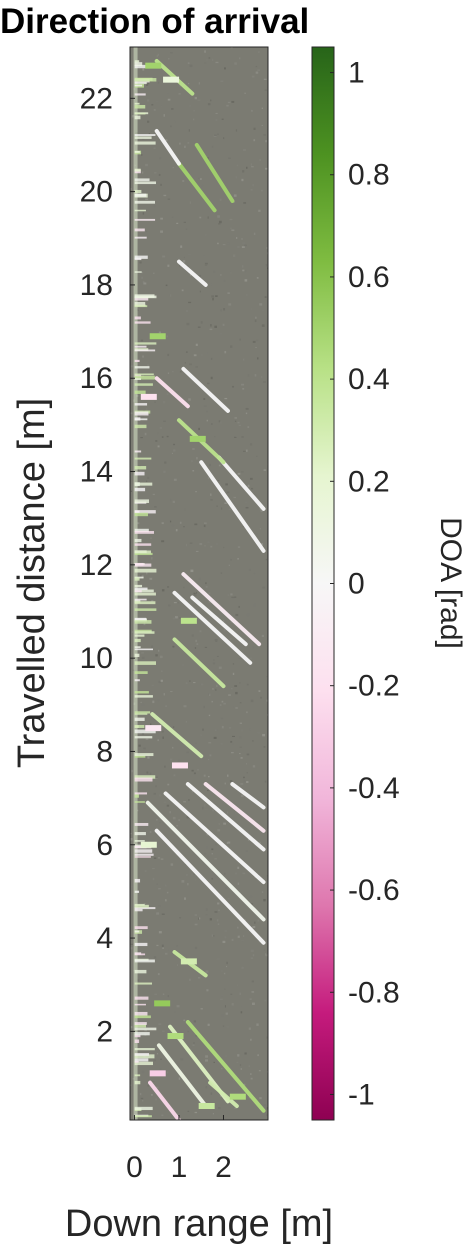  I want to click on range-zero-column, so click(135, 583).